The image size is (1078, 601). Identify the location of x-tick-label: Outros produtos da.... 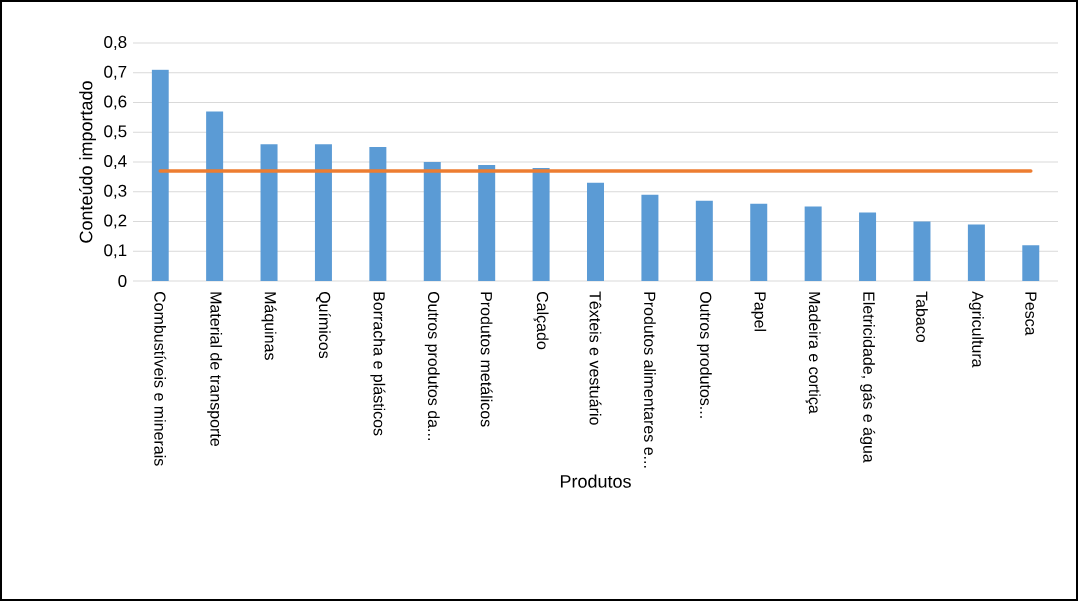
(432, 365).